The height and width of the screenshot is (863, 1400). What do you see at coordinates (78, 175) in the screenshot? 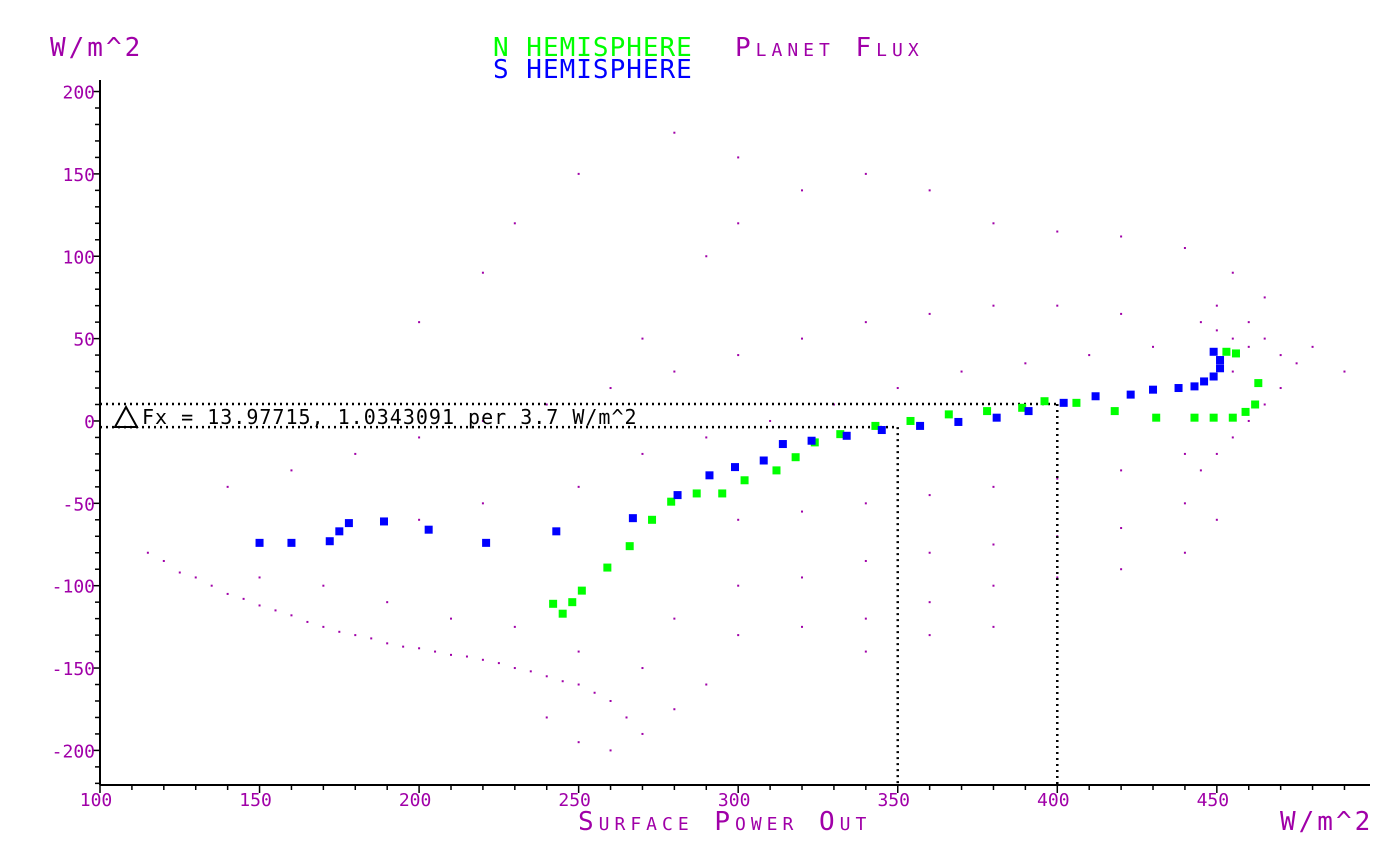
I see `y-tick-label: 150` at bounding box center [78, 175].